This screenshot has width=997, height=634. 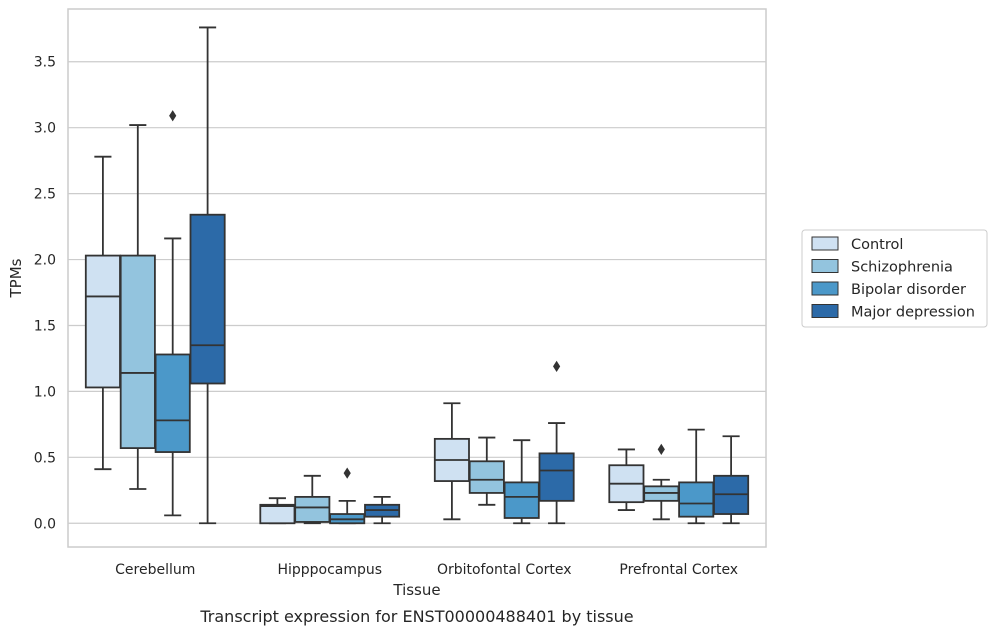 I want to click on y-tick-label: 0.5, so click(x=45, y=458).